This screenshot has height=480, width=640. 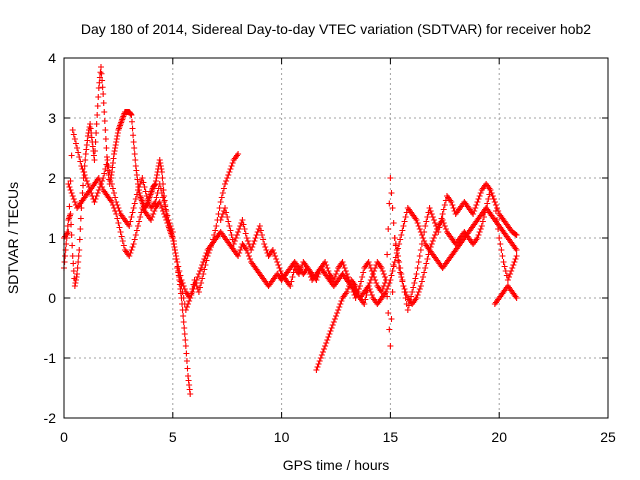 I want to click on y-tick-label: 0, so click(x=52, y=298).